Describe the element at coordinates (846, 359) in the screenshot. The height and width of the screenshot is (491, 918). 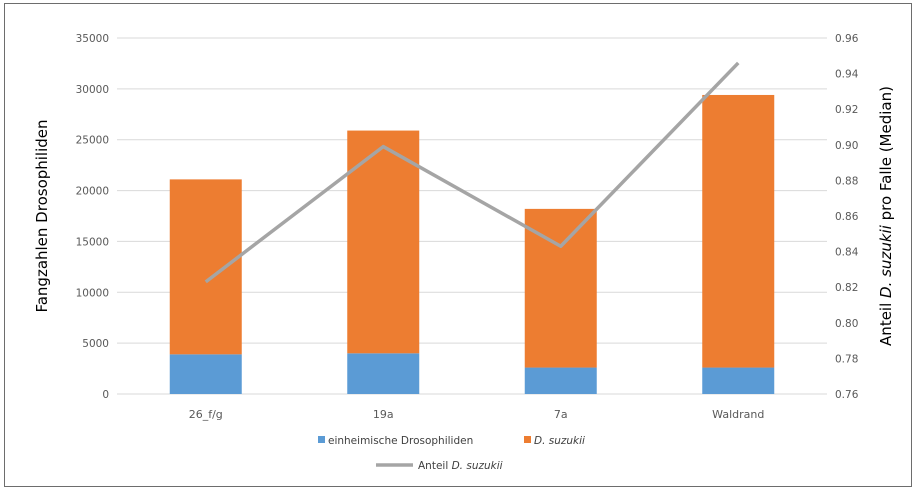
I see `y2-tick-label: 0.78` at that location.